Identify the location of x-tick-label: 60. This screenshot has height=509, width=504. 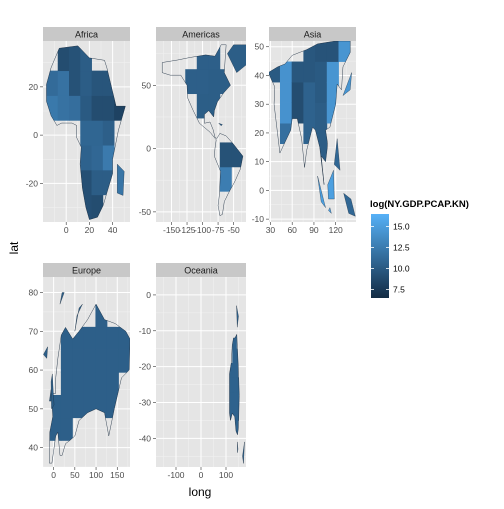
(292, 230).